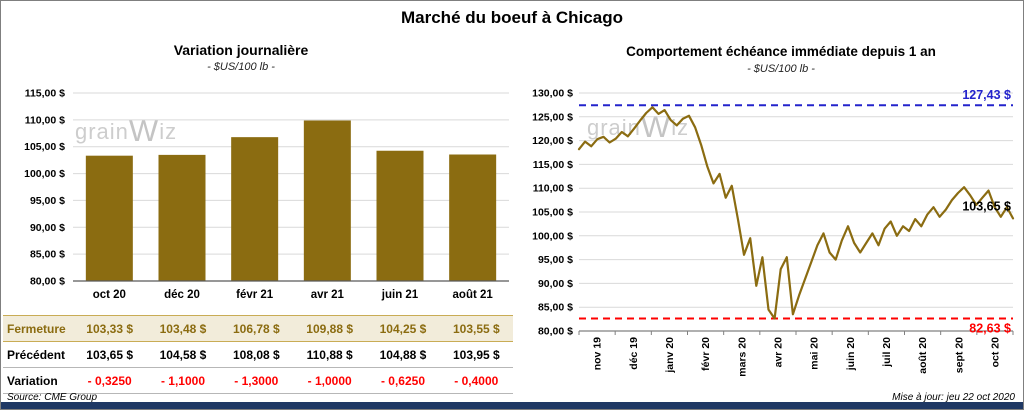 The image size is (1024, 410). Describe the element at coordinates (52, 397) in the screenshot. I see `source-note: Source: CME Group` at that location.